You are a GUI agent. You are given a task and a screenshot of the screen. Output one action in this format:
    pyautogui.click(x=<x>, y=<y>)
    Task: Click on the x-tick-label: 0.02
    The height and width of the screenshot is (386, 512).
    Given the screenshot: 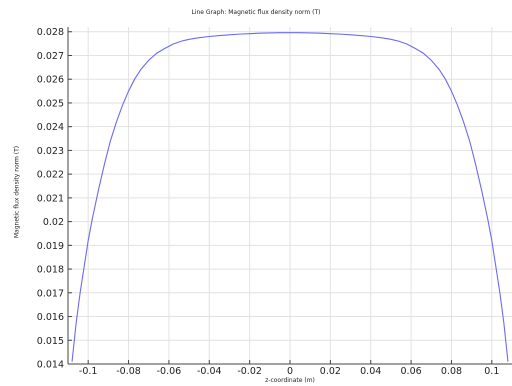 What is the action you would take?
    pyautogui.click(x=330, y=371)
    